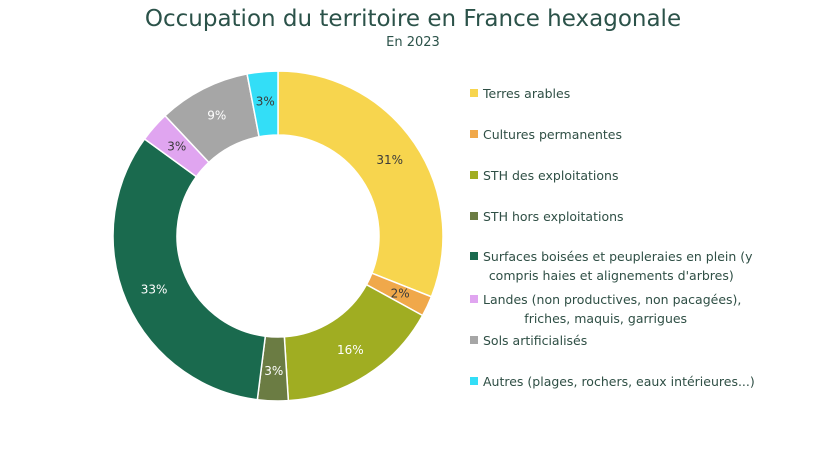 Image resolution: width=826 pixels, height=465 pixels. I want to click on slice-label-sth-hors-exploitations: 3%, so click(273, 371).